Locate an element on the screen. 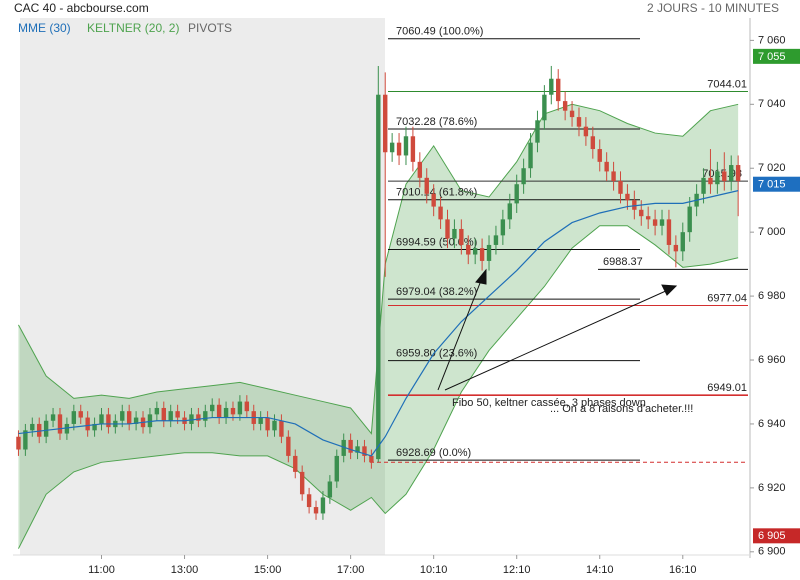  annotation: ... On a 8 raisons d'acheter.!!! is located at coordinates (621, 409).